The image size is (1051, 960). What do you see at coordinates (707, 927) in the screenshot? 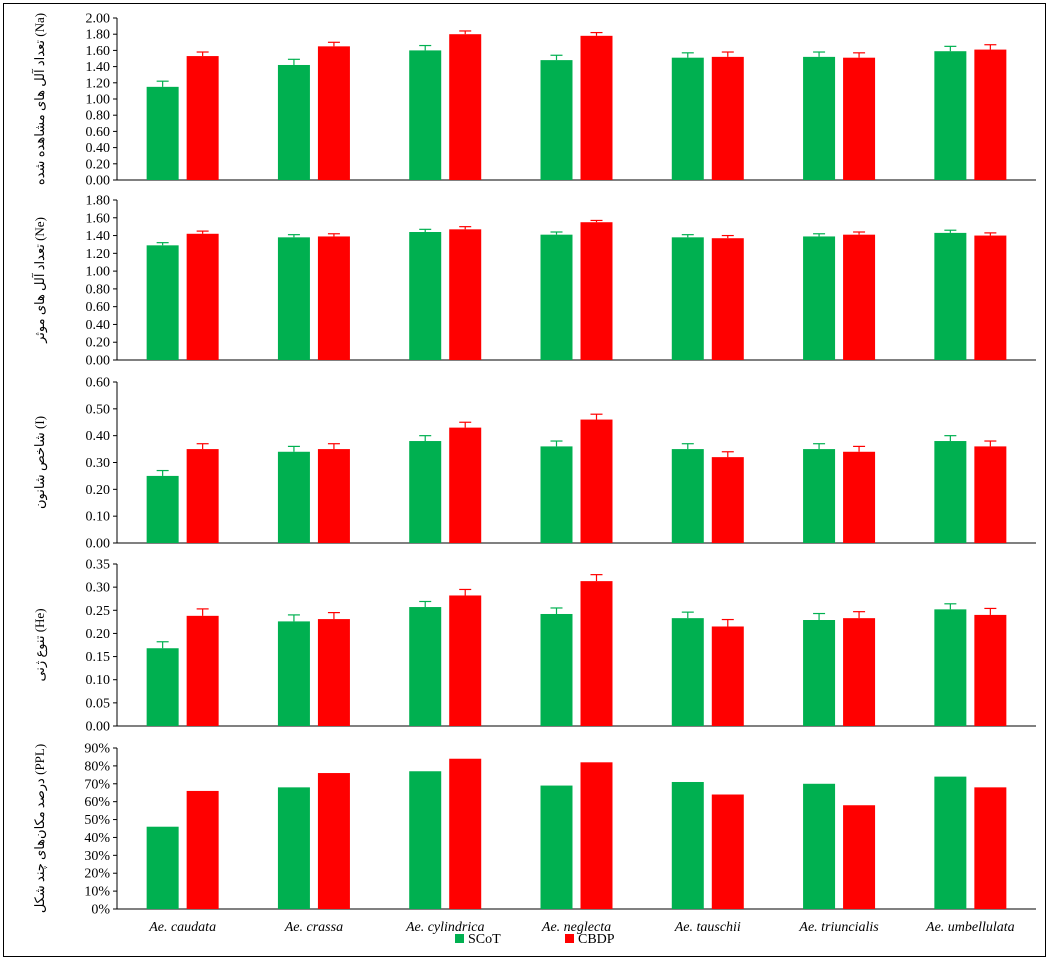
I see `x-tick-label: Ae. tauschii` at bounding box center [707, 927].